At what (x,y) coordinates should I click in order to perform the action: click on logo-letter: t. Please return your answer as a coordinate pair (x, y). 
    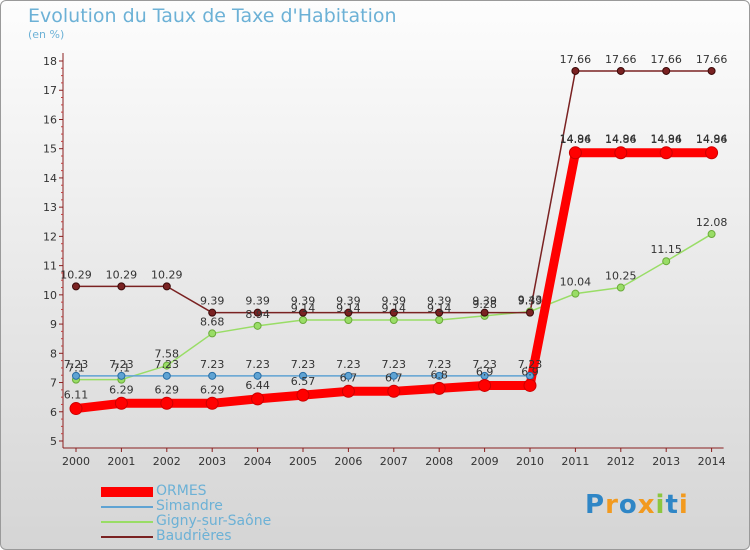
    Looking at the image, I should click on (672, 505).